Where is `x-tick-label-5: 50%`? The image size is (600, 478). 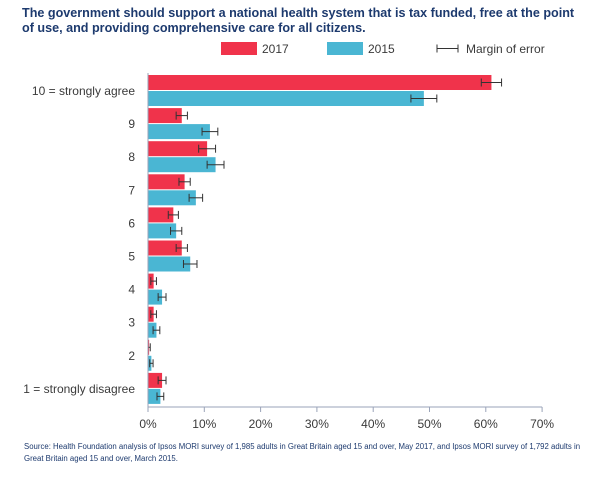 x-tick-label-5: 50% is located at coordinates (429, 423).